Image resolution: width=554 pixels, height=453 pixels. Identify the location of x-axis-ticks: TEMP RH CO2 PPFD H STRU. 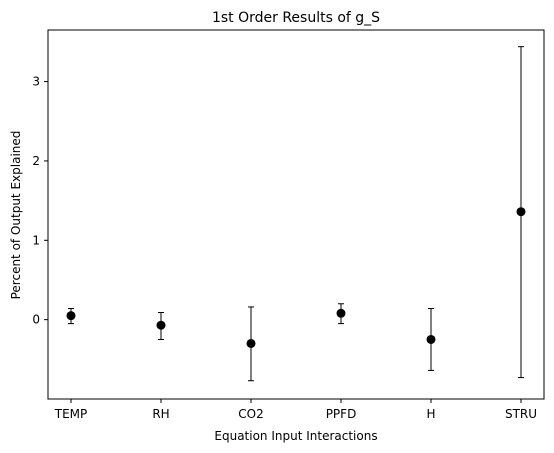
(295, 410).